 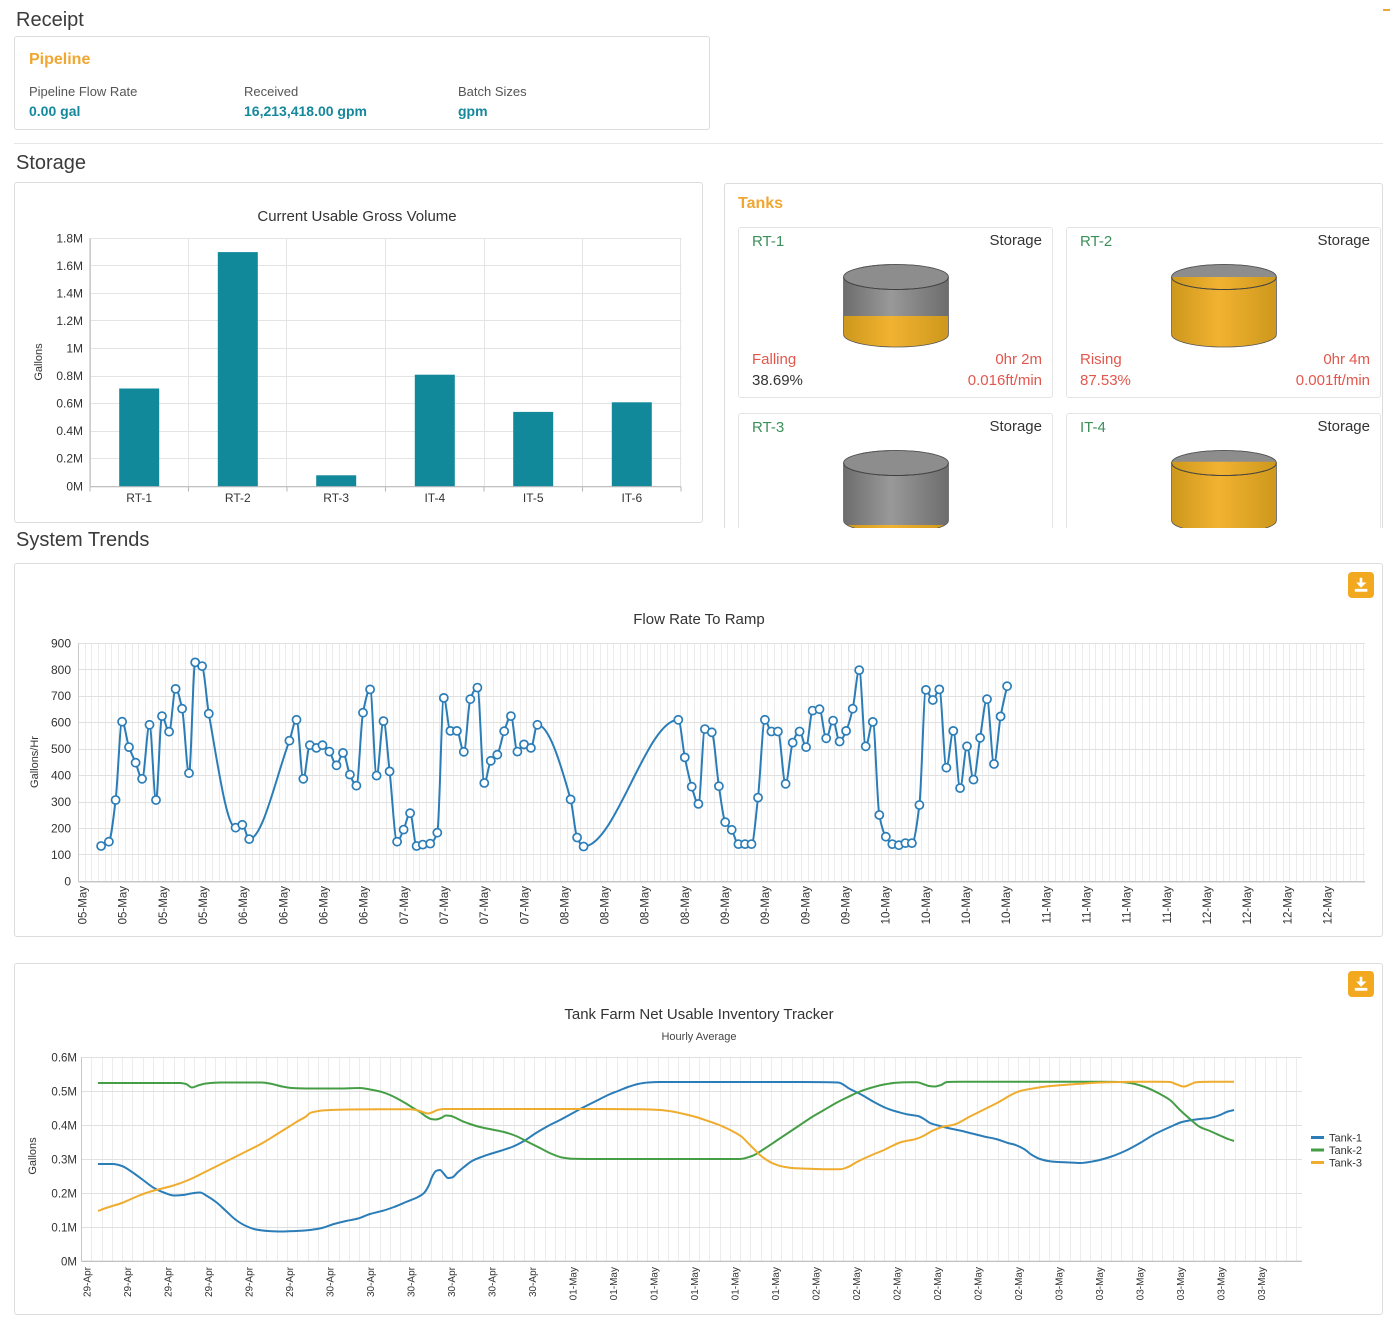 I want to click on svg-text: 0.5M, so click(x=64, y=1092).